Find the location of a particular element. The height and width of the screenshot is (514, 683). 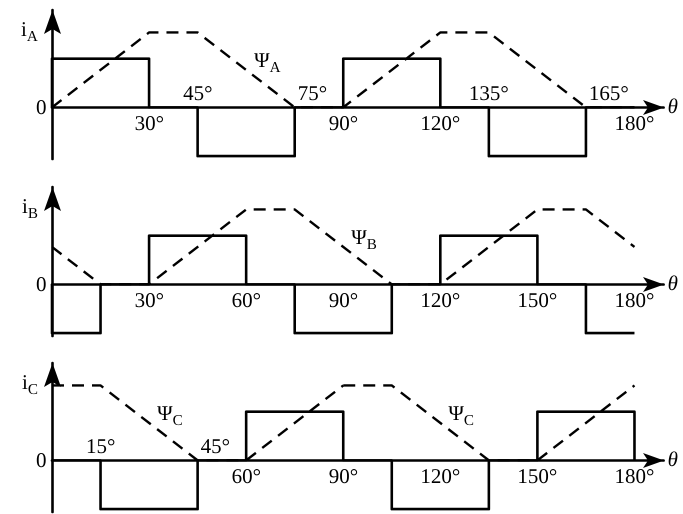

annotation: 15° is located at coordinates (101, 446).